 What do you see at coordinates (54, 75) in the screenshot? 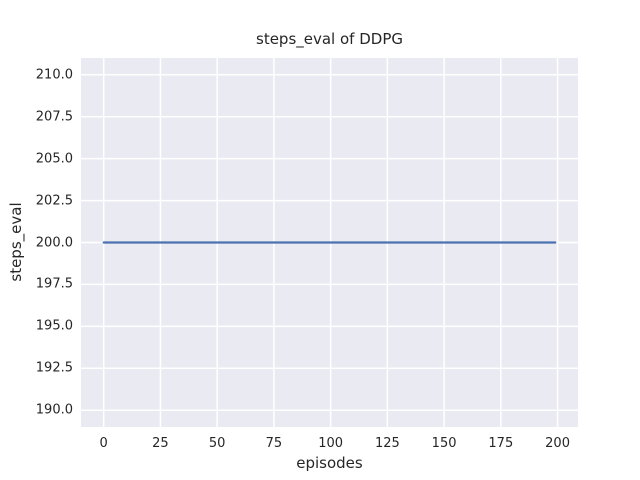
I see `y-tick-label: 210.0` at bounding box center [54, 75].